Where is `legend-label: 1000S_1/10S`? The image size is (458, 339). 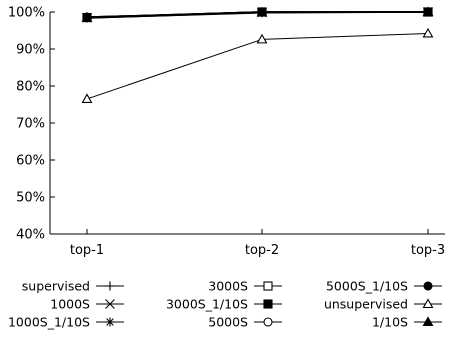
legend-label: 1000S_1/10S is located at coordinates (49, 322).